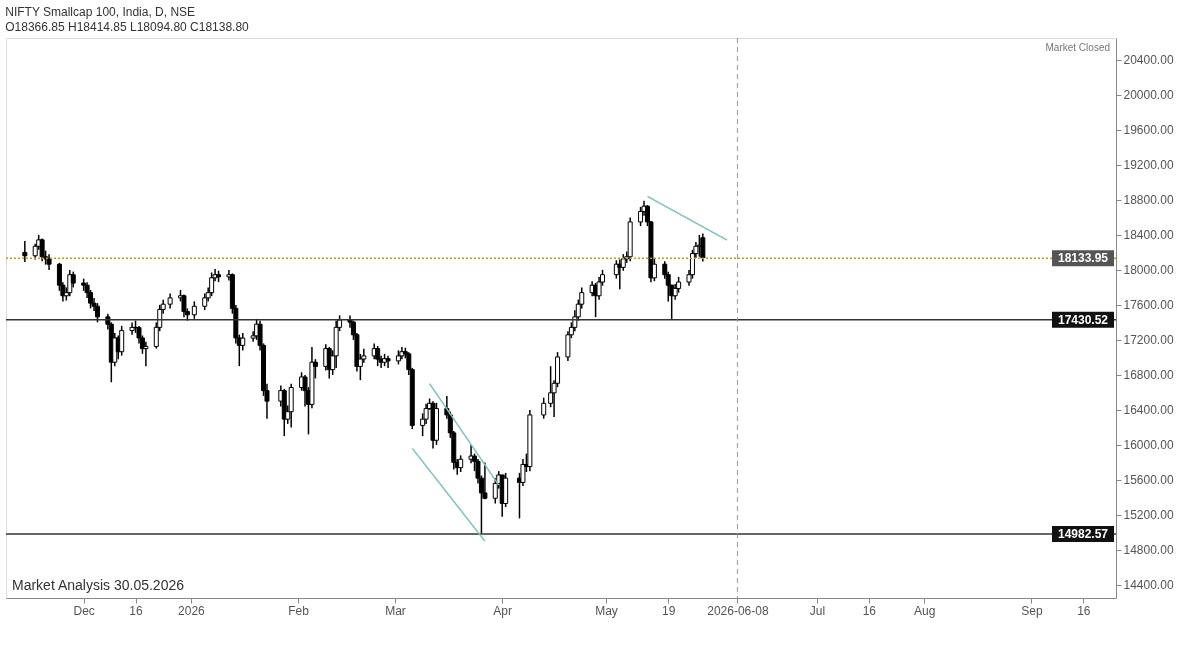 This screenshot has height=653, width=1200. I want to click on ref-line-label: 18133.95, so click(1083, 258).